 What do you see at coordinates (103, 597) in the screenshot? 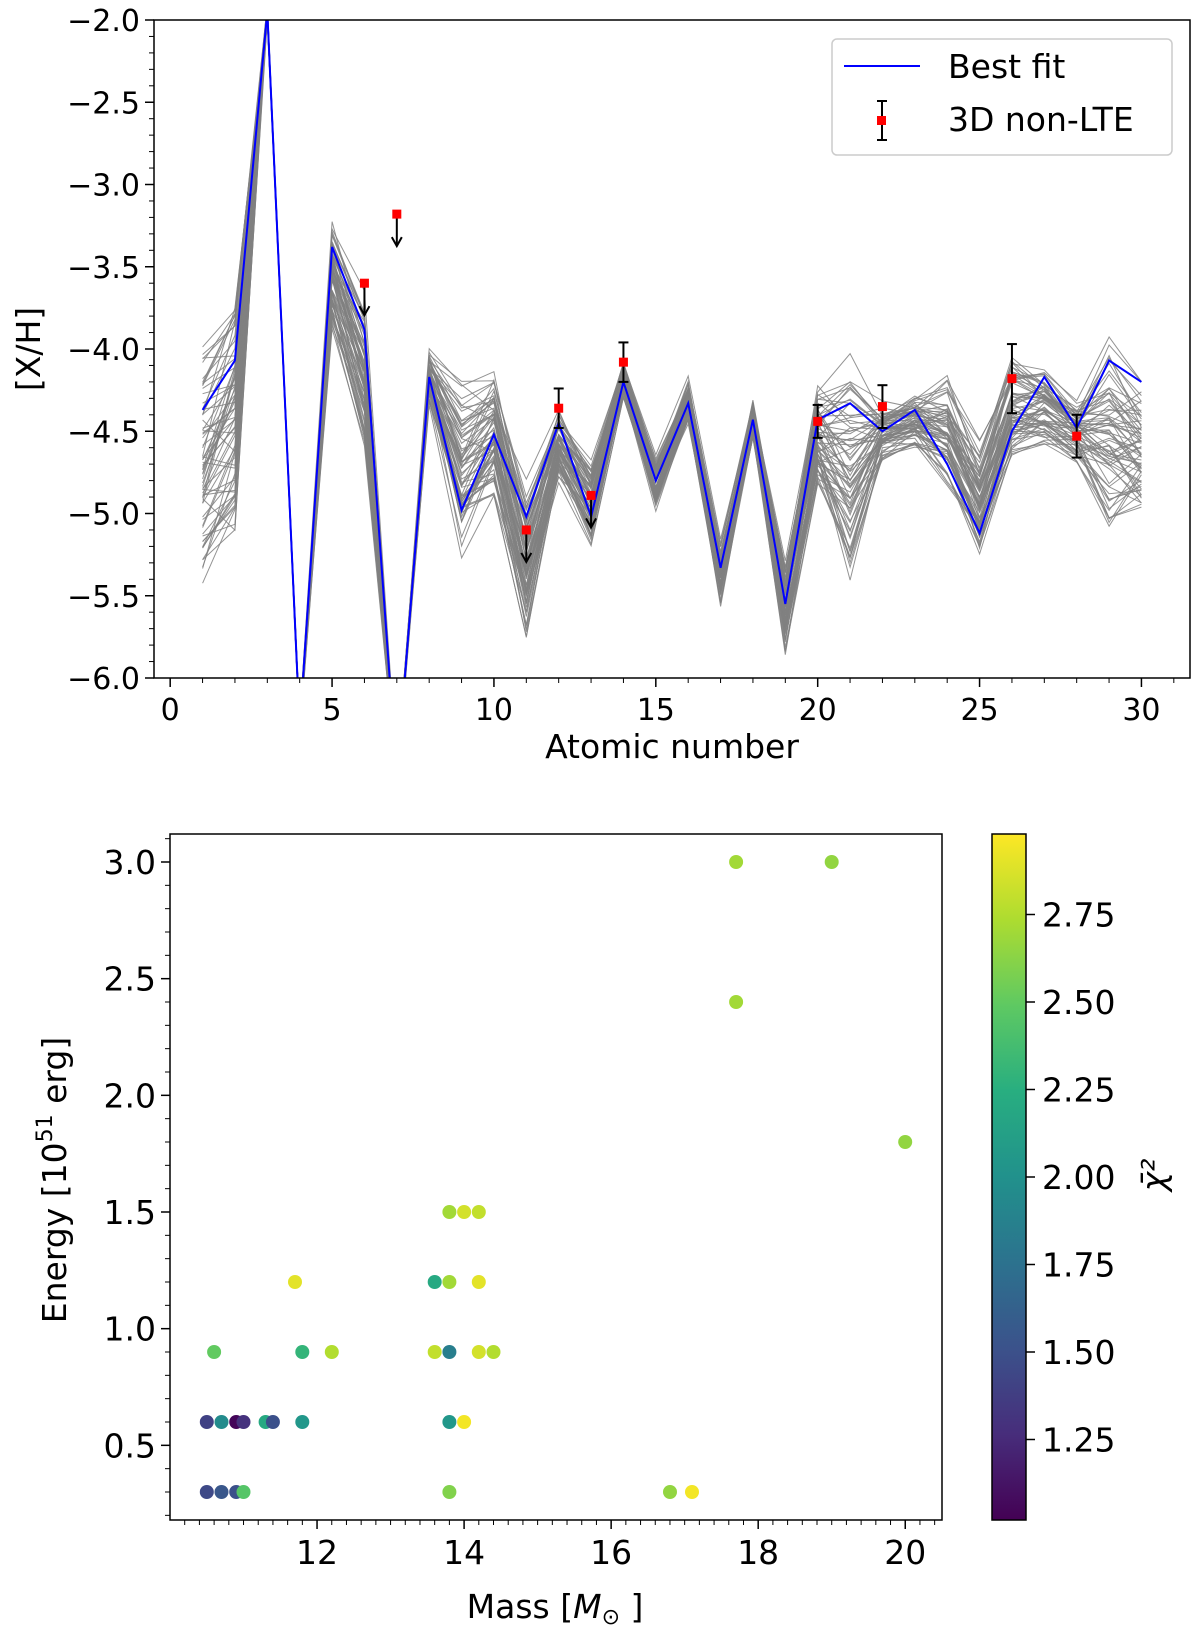
I see `y-tick-label: −5.5` at bounding box center [103, 597].